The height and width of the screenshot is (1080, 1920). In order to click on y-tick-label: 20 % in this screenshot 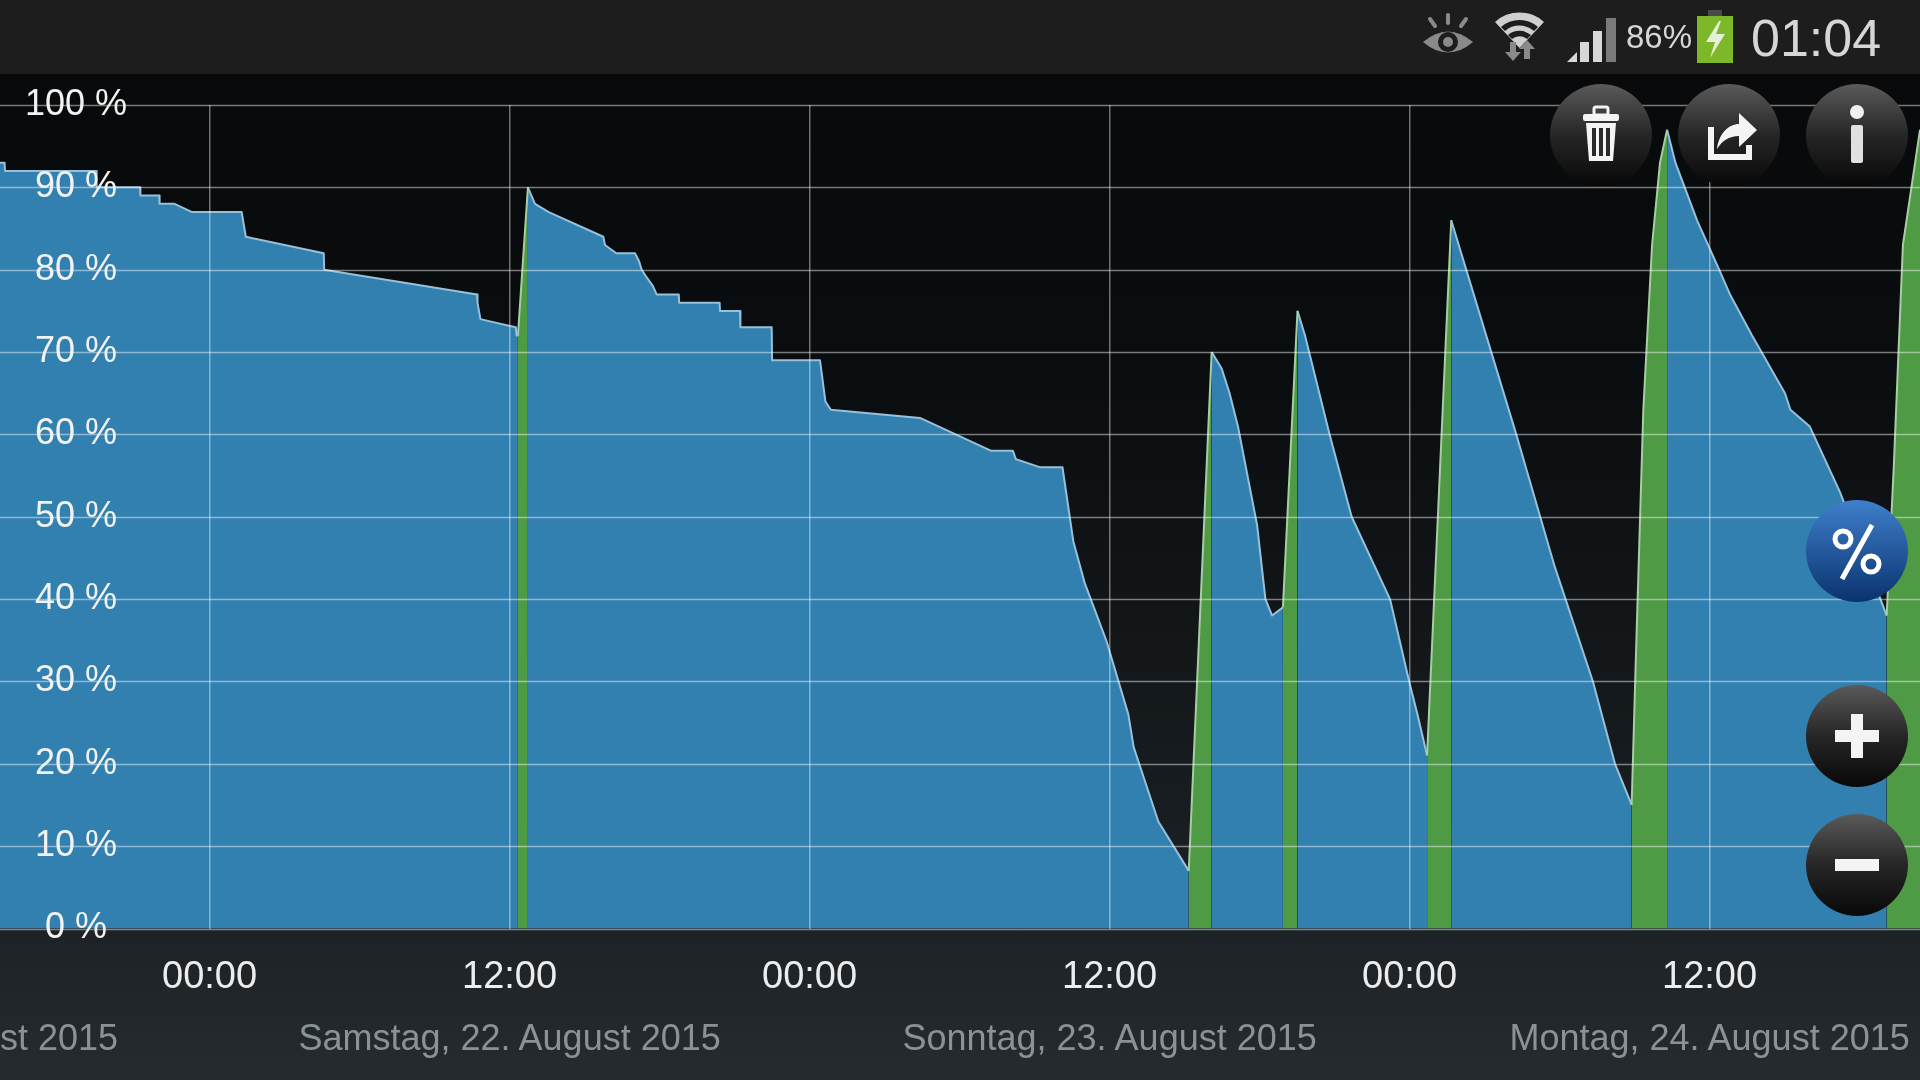, I will do `click(76, 761)`.